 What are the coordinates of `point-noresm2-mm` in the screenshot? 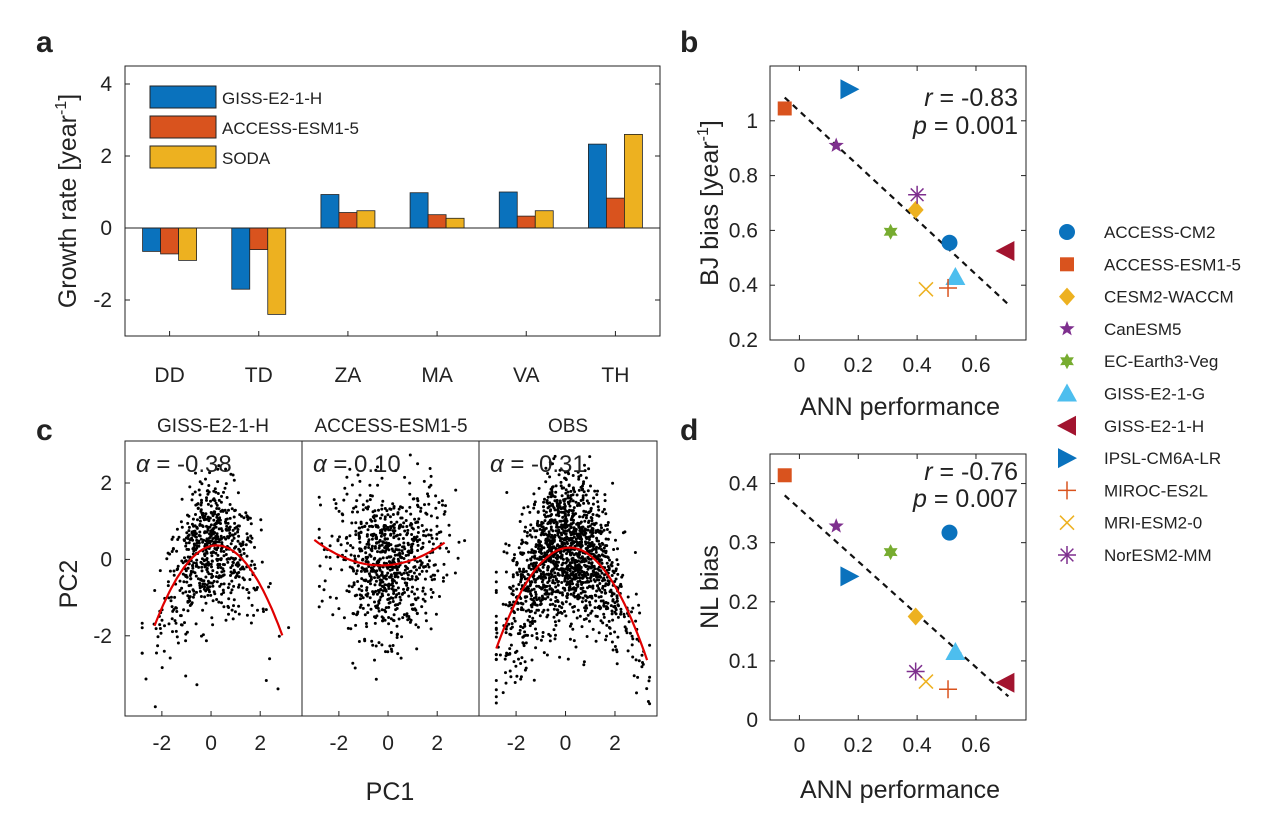 It's located at (915, 671).